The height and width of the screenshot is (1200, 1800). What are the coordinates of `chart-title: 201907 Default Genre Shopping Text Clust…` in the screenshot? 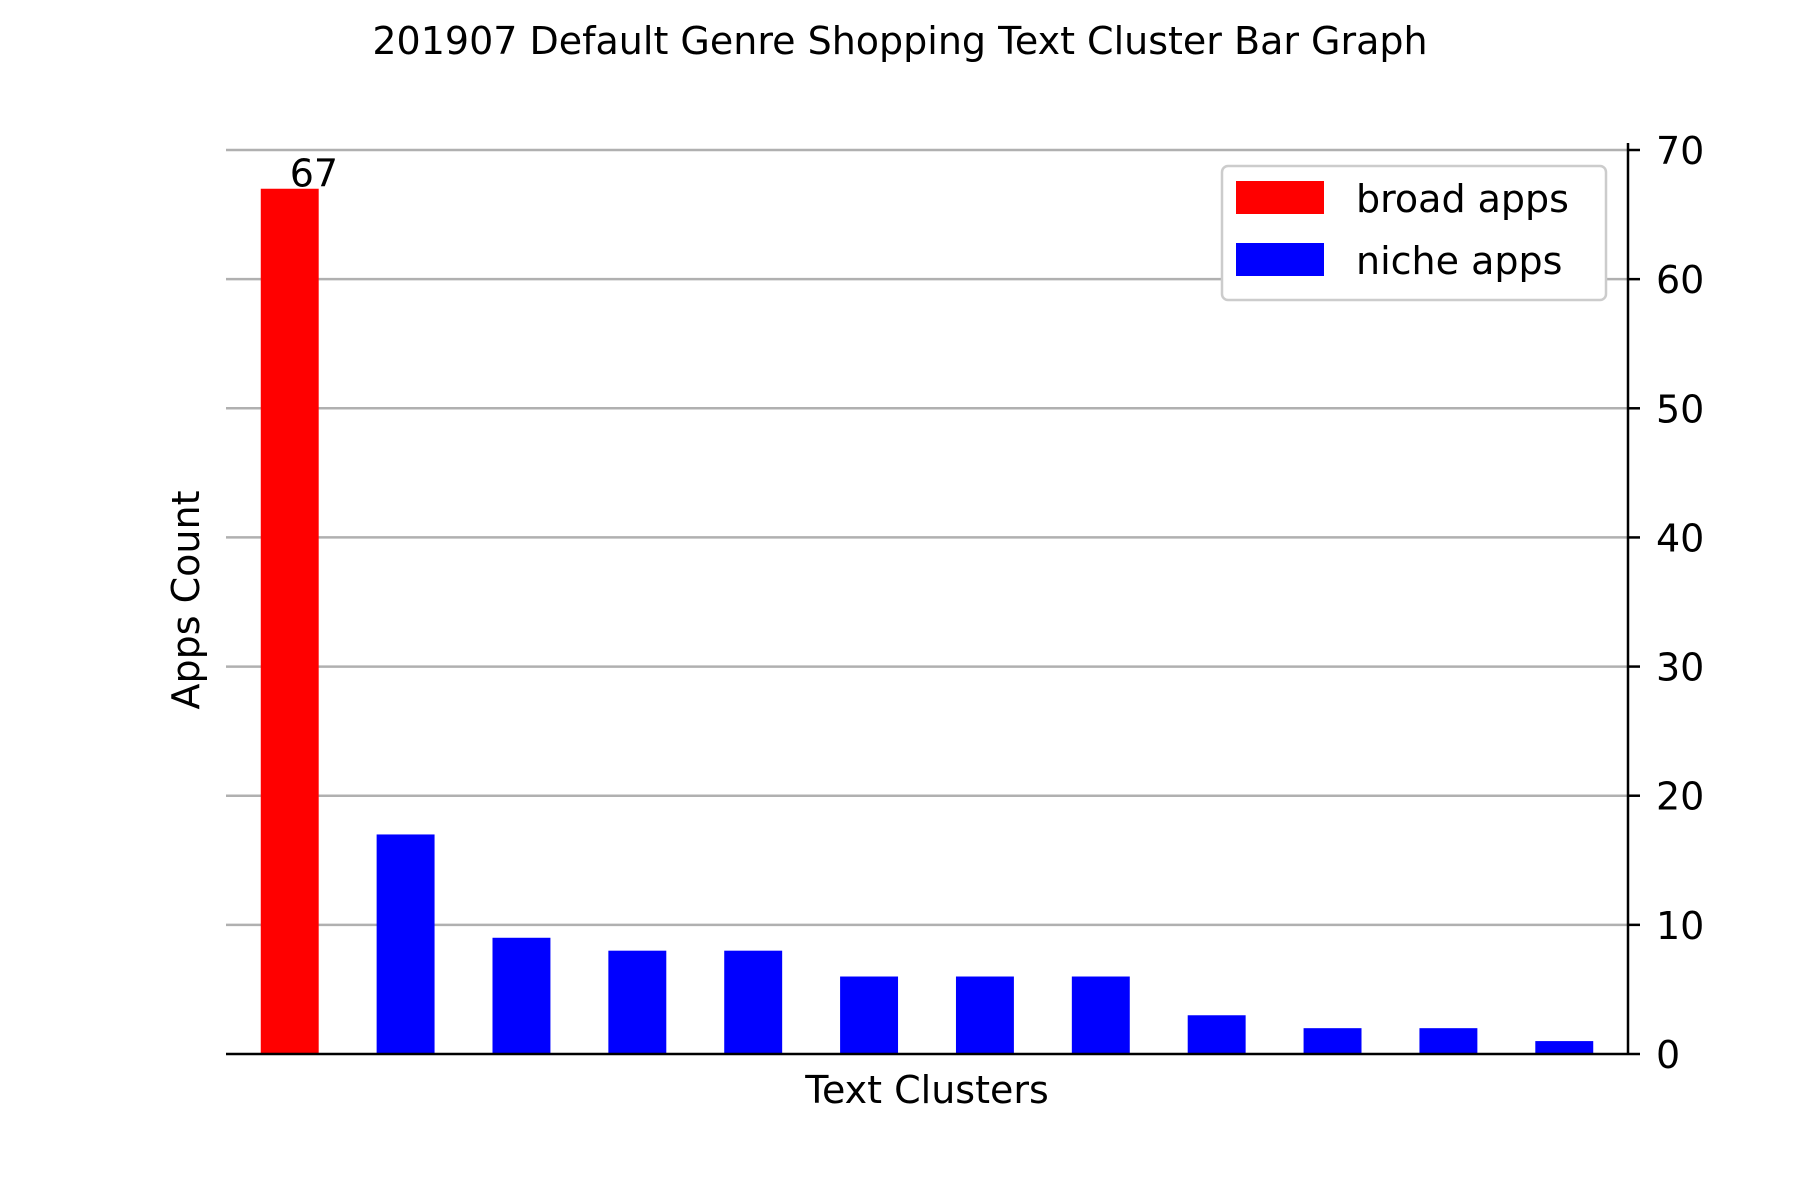 It's located at (899, 41).